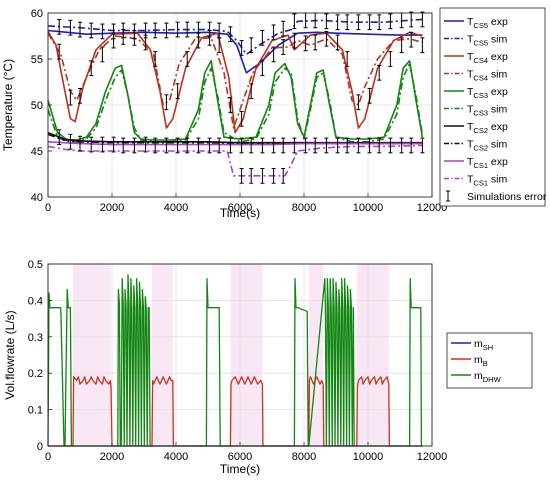 Image resolution: width=550 pixels, height=487 pixels. I want to click on y-tick-label: 0.1, so click(35, 411).